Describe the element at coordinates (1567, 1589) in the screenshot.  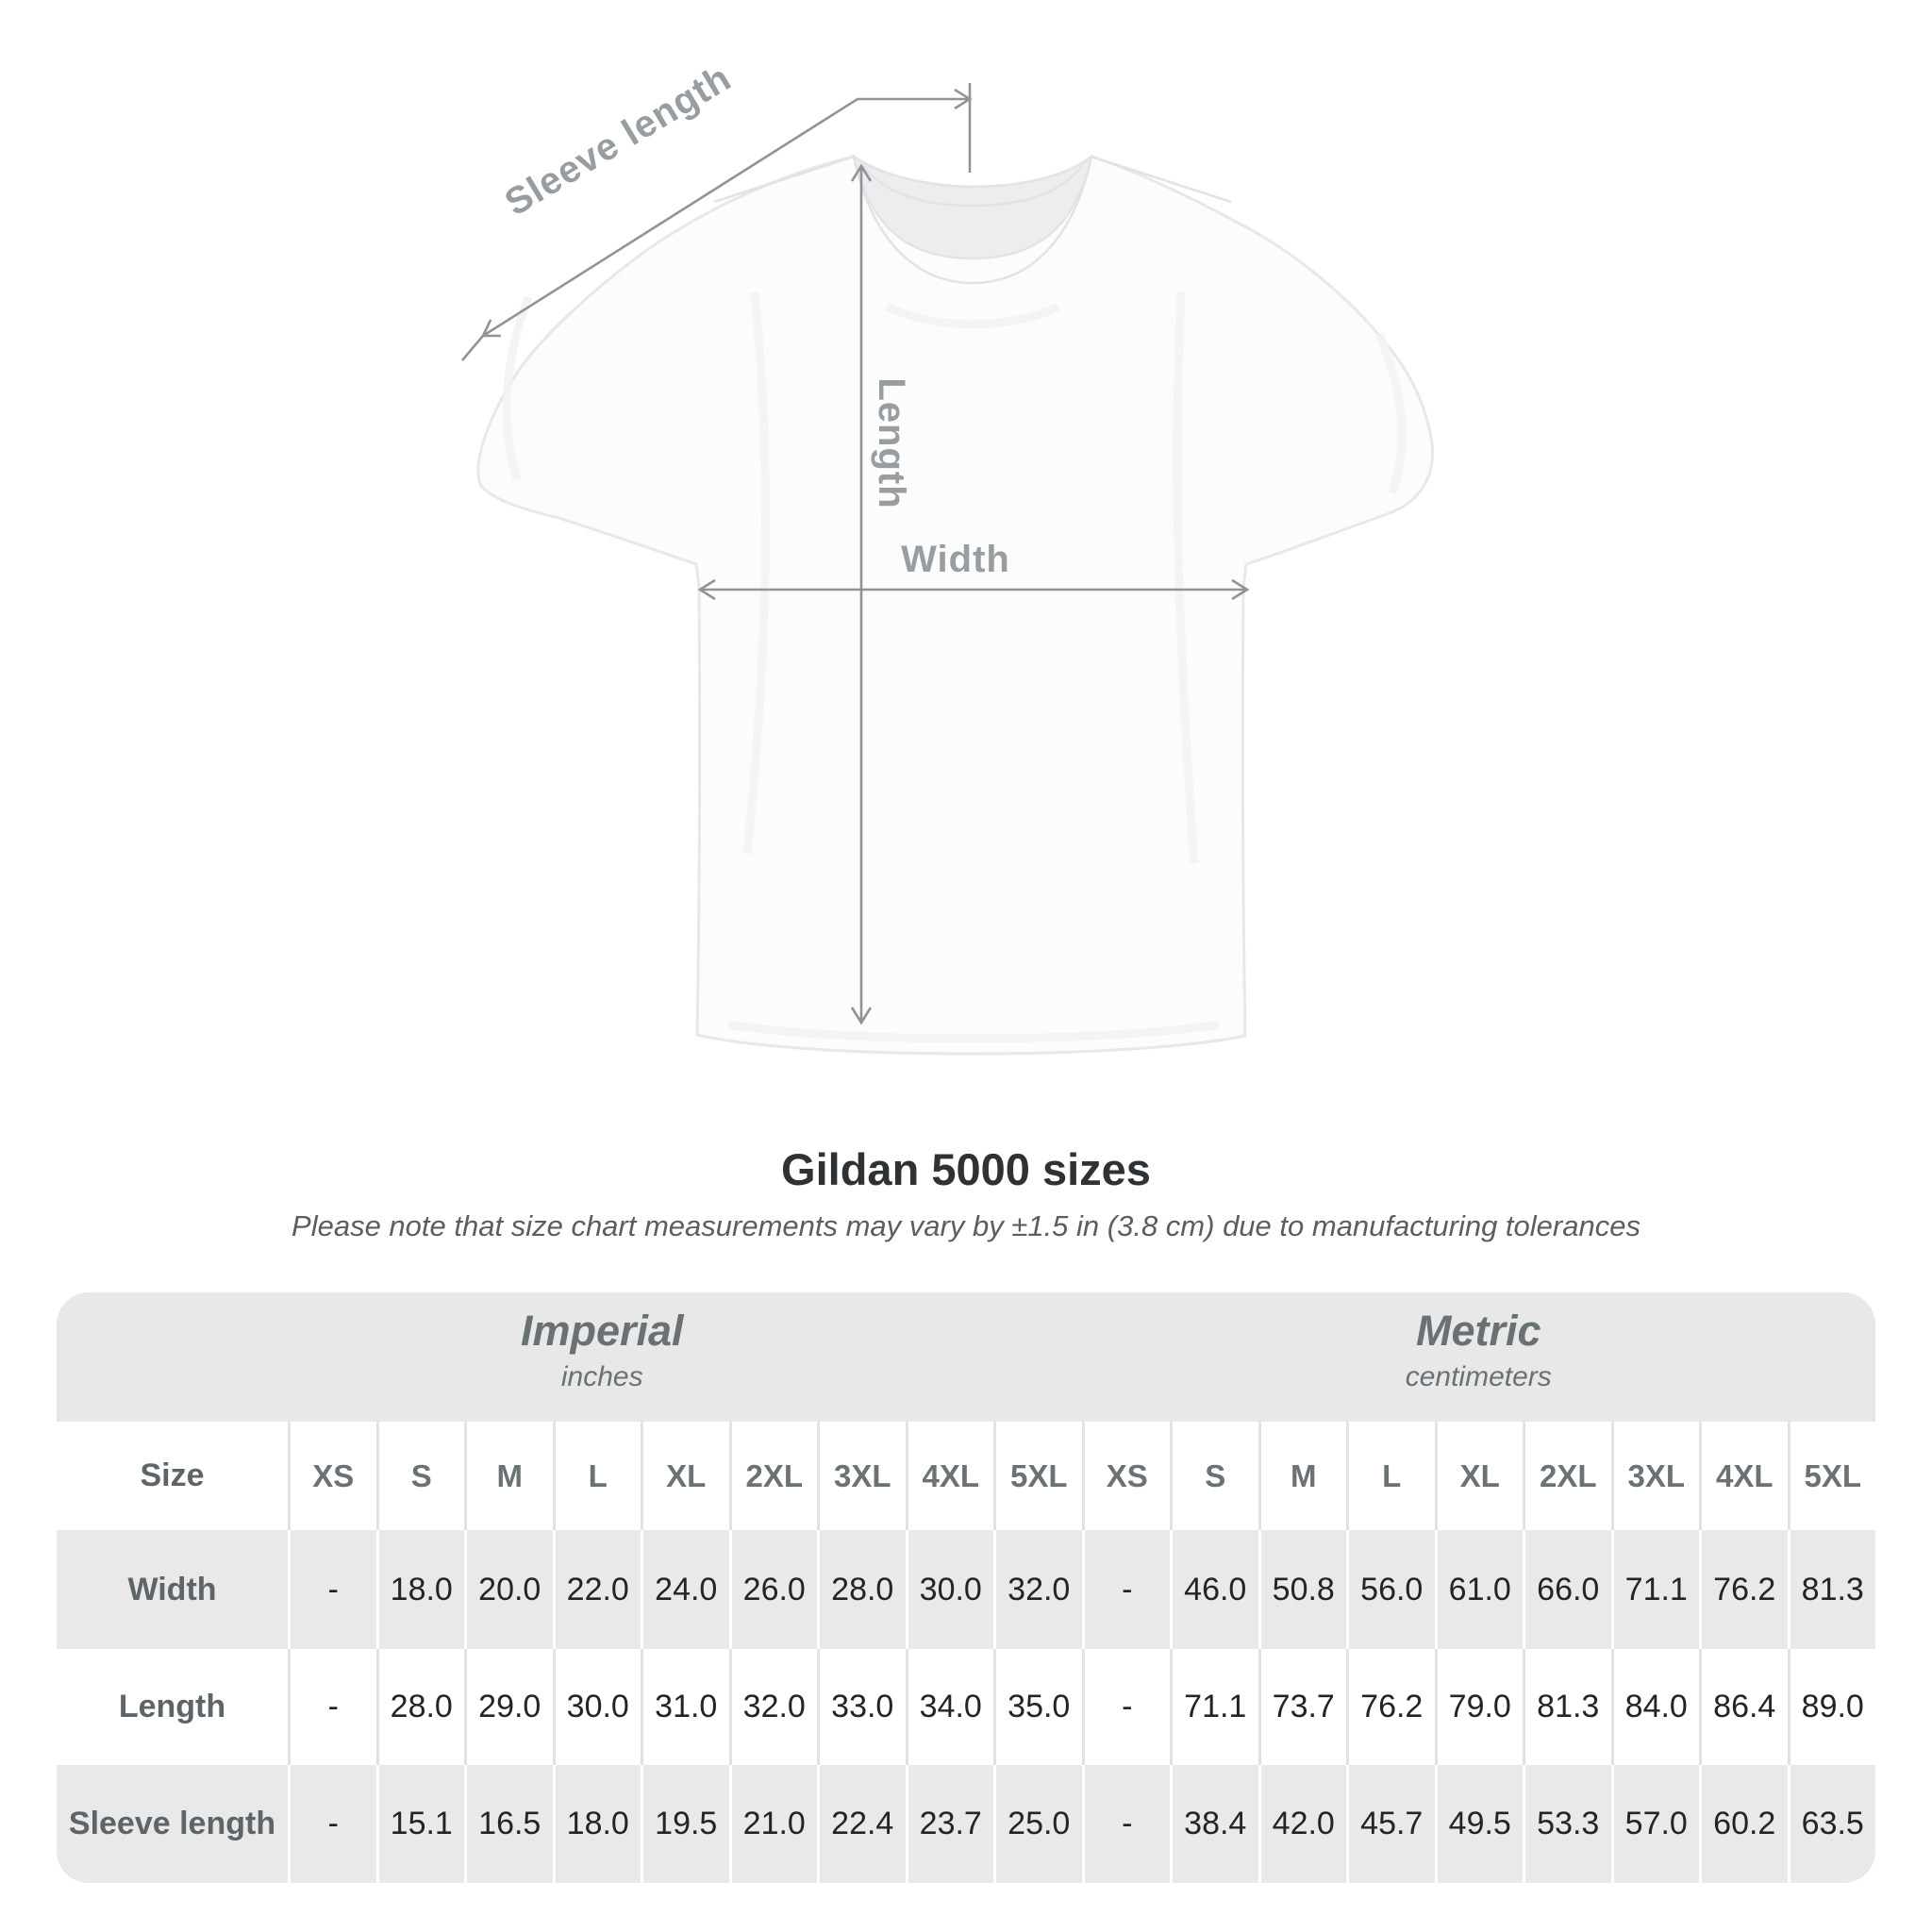
I see `value-cell: 66.0` at that location.